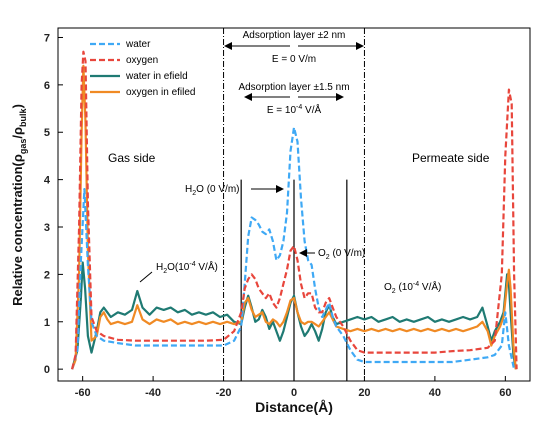 The width and height of the screenshot is (553, 422). What do you see at coordinates (47, 181) in the screenshot?
I see `y-tick-label: 4` at bounding box center [47, 181].